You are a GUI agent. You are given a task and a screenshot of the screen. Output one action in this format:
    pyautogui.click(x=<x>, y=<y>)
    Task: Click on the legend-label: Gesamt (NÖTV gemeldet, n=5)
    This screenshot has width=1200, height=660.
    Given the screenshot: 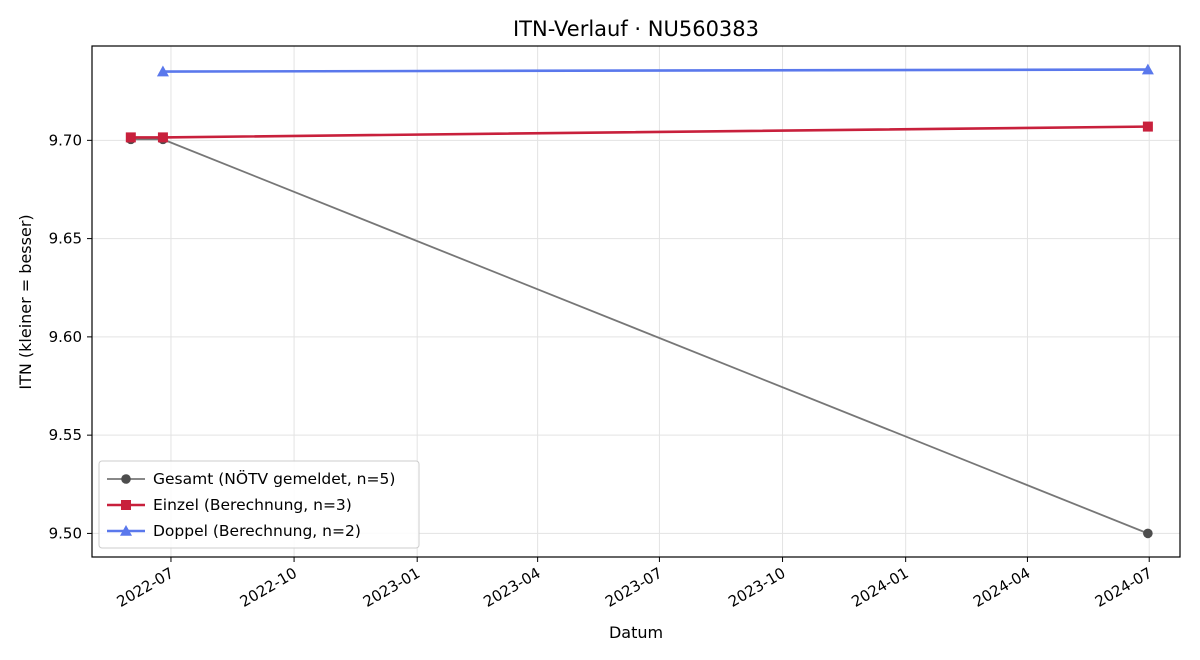 What is the action you would take?
    pyautogui.click(x=274, y=478)
    